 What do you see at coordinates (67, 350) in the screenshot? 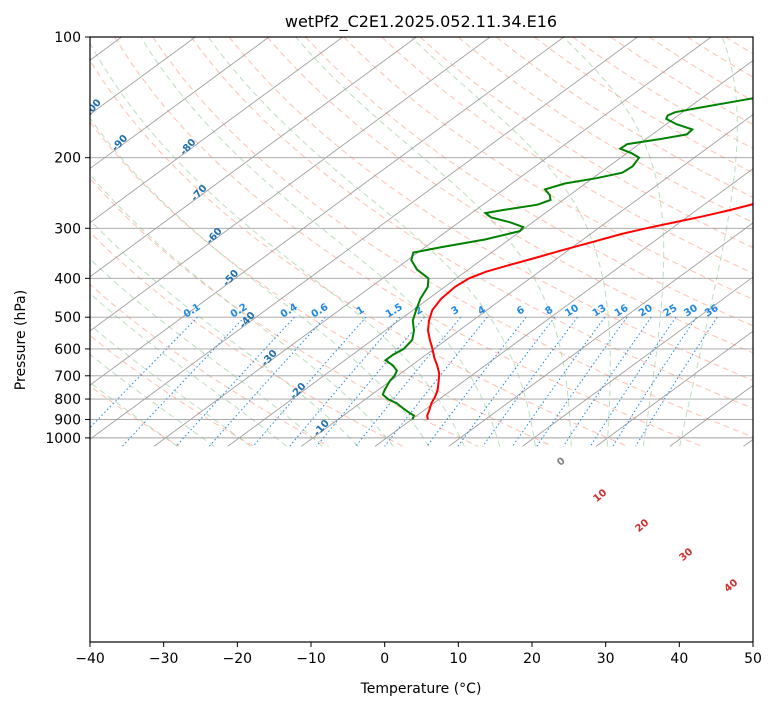
I see `y-tick-label: 600` at bounding box center [67, 350].